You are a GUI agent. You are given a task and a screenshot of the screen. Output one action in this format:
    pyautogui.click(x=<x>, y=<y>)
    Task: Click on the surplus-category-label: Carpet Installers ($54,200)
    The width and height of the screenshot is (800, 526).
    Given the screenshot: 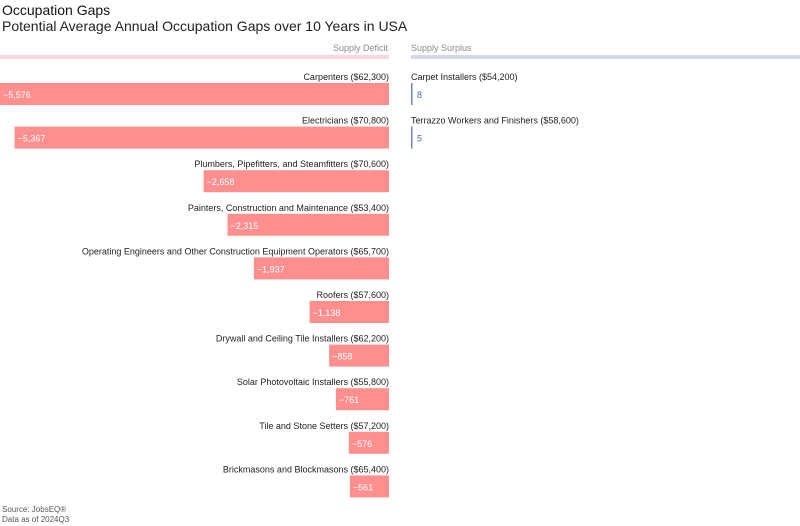 What is the action you would take?
    pyautogui.click(x=464, y=77)
    